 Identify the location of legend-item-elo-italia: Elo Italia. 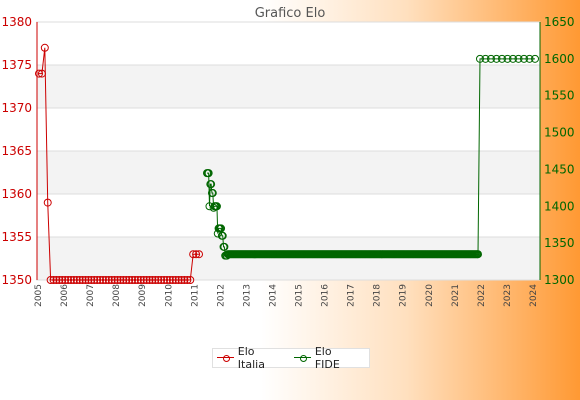
(249, 358).